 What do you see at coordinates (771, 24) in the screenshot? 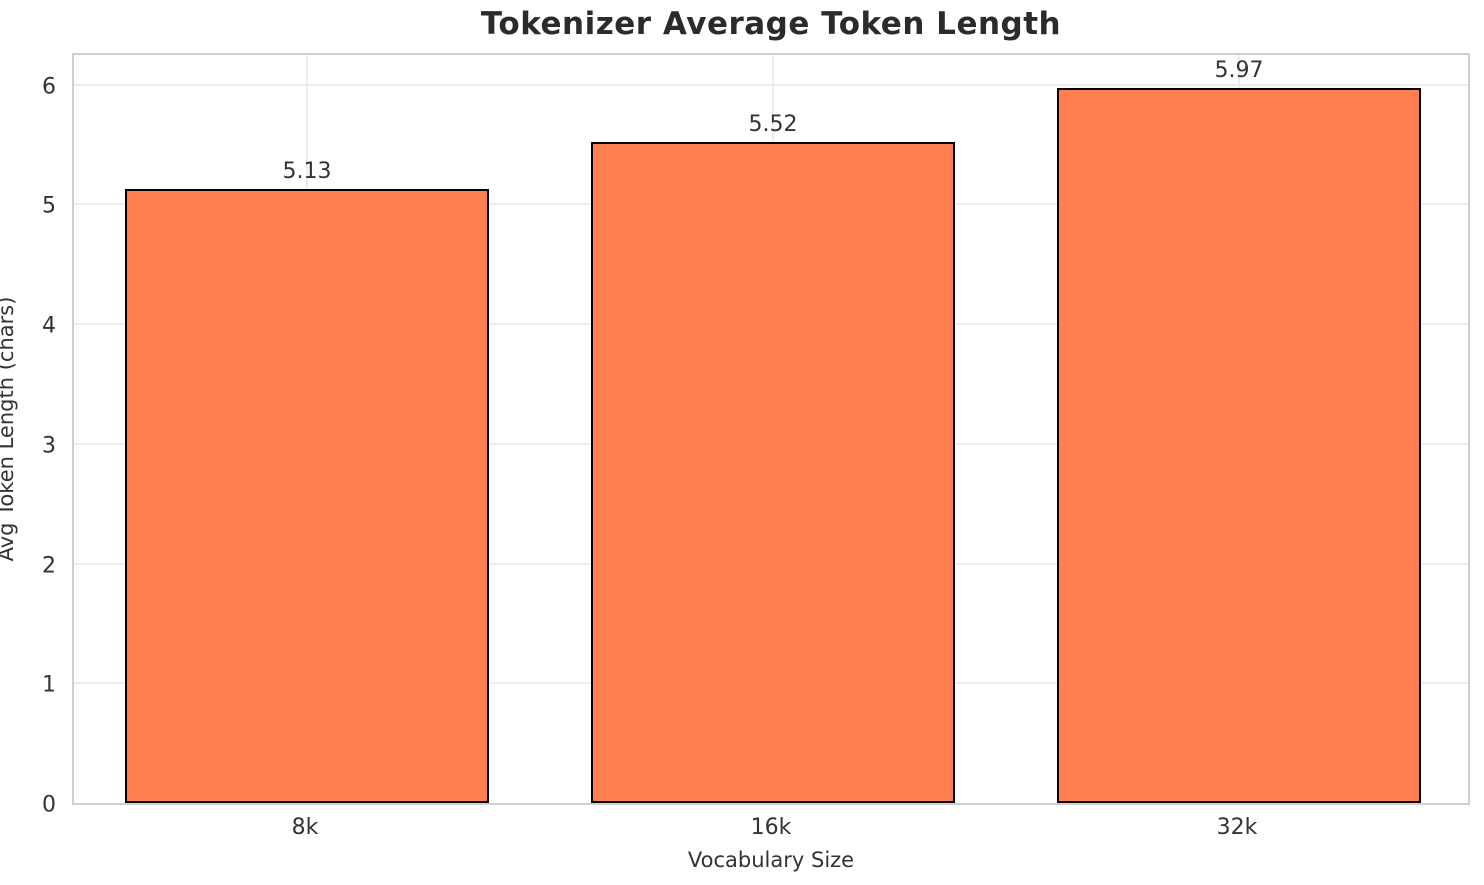
I see `chart-title: Tokenizer Average Token Length` at bounding box center [771, 24].